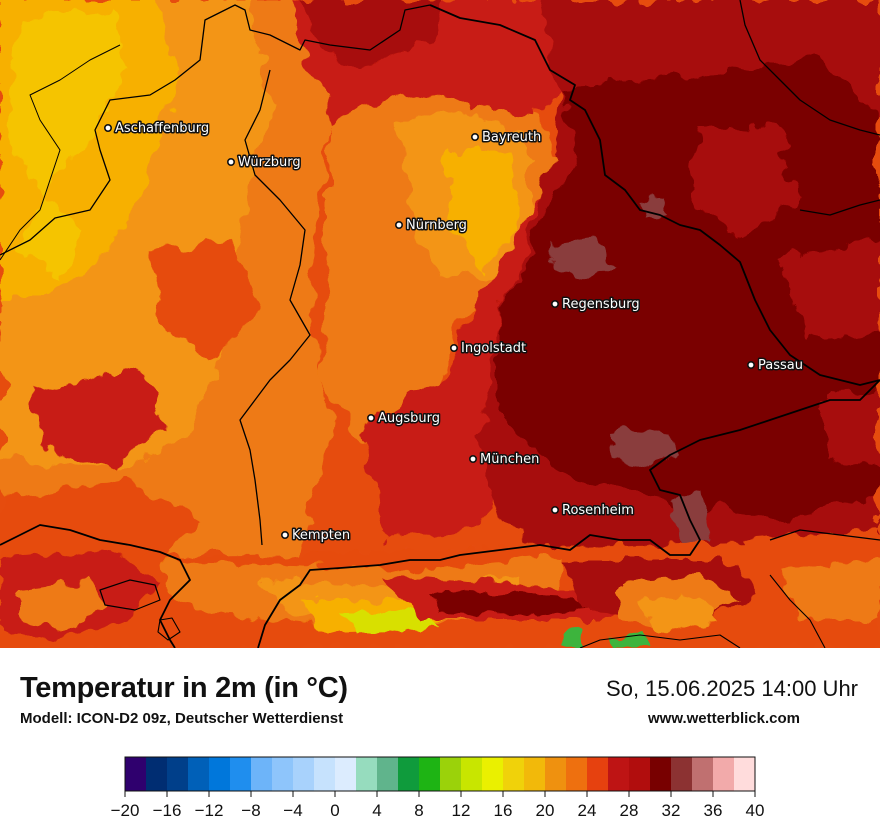 Image resolution: width=880 pixels, height=830 pixels. What do you see at coordinates (275, 307) in the screenshot?
I see `state-border-southwest` at bounding box center [275, 307].